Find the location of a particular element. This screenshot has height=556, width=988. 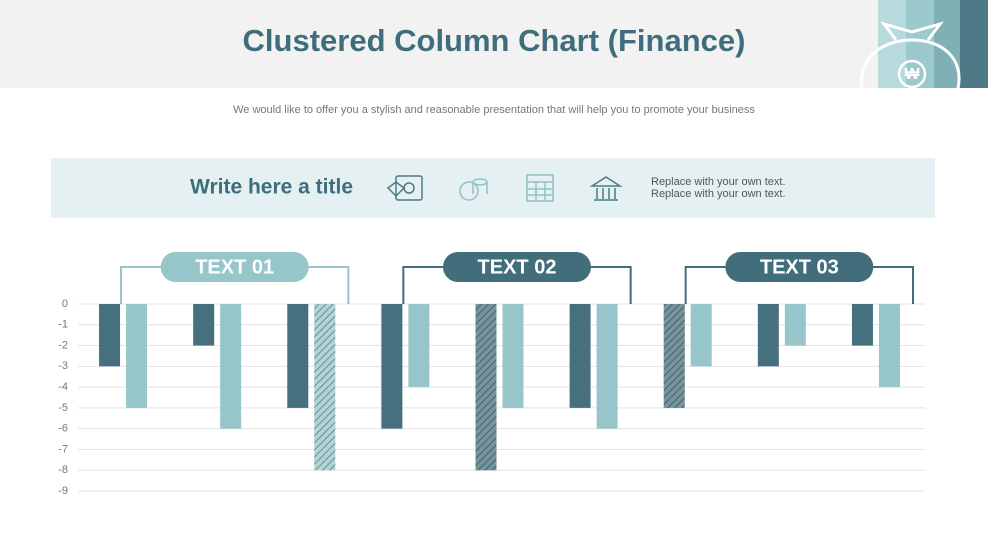

banner-icons is located at coordinates (504, 188).